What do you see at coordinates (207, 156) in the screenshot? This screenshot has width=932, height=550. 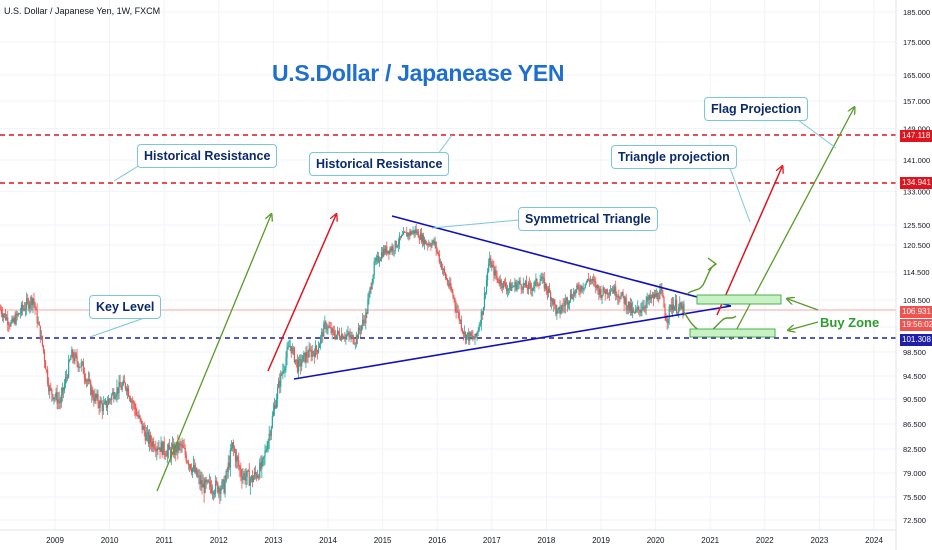 I see `callout-historical-resistance-1: Historical Resistance` at bounding box center [207, 156].